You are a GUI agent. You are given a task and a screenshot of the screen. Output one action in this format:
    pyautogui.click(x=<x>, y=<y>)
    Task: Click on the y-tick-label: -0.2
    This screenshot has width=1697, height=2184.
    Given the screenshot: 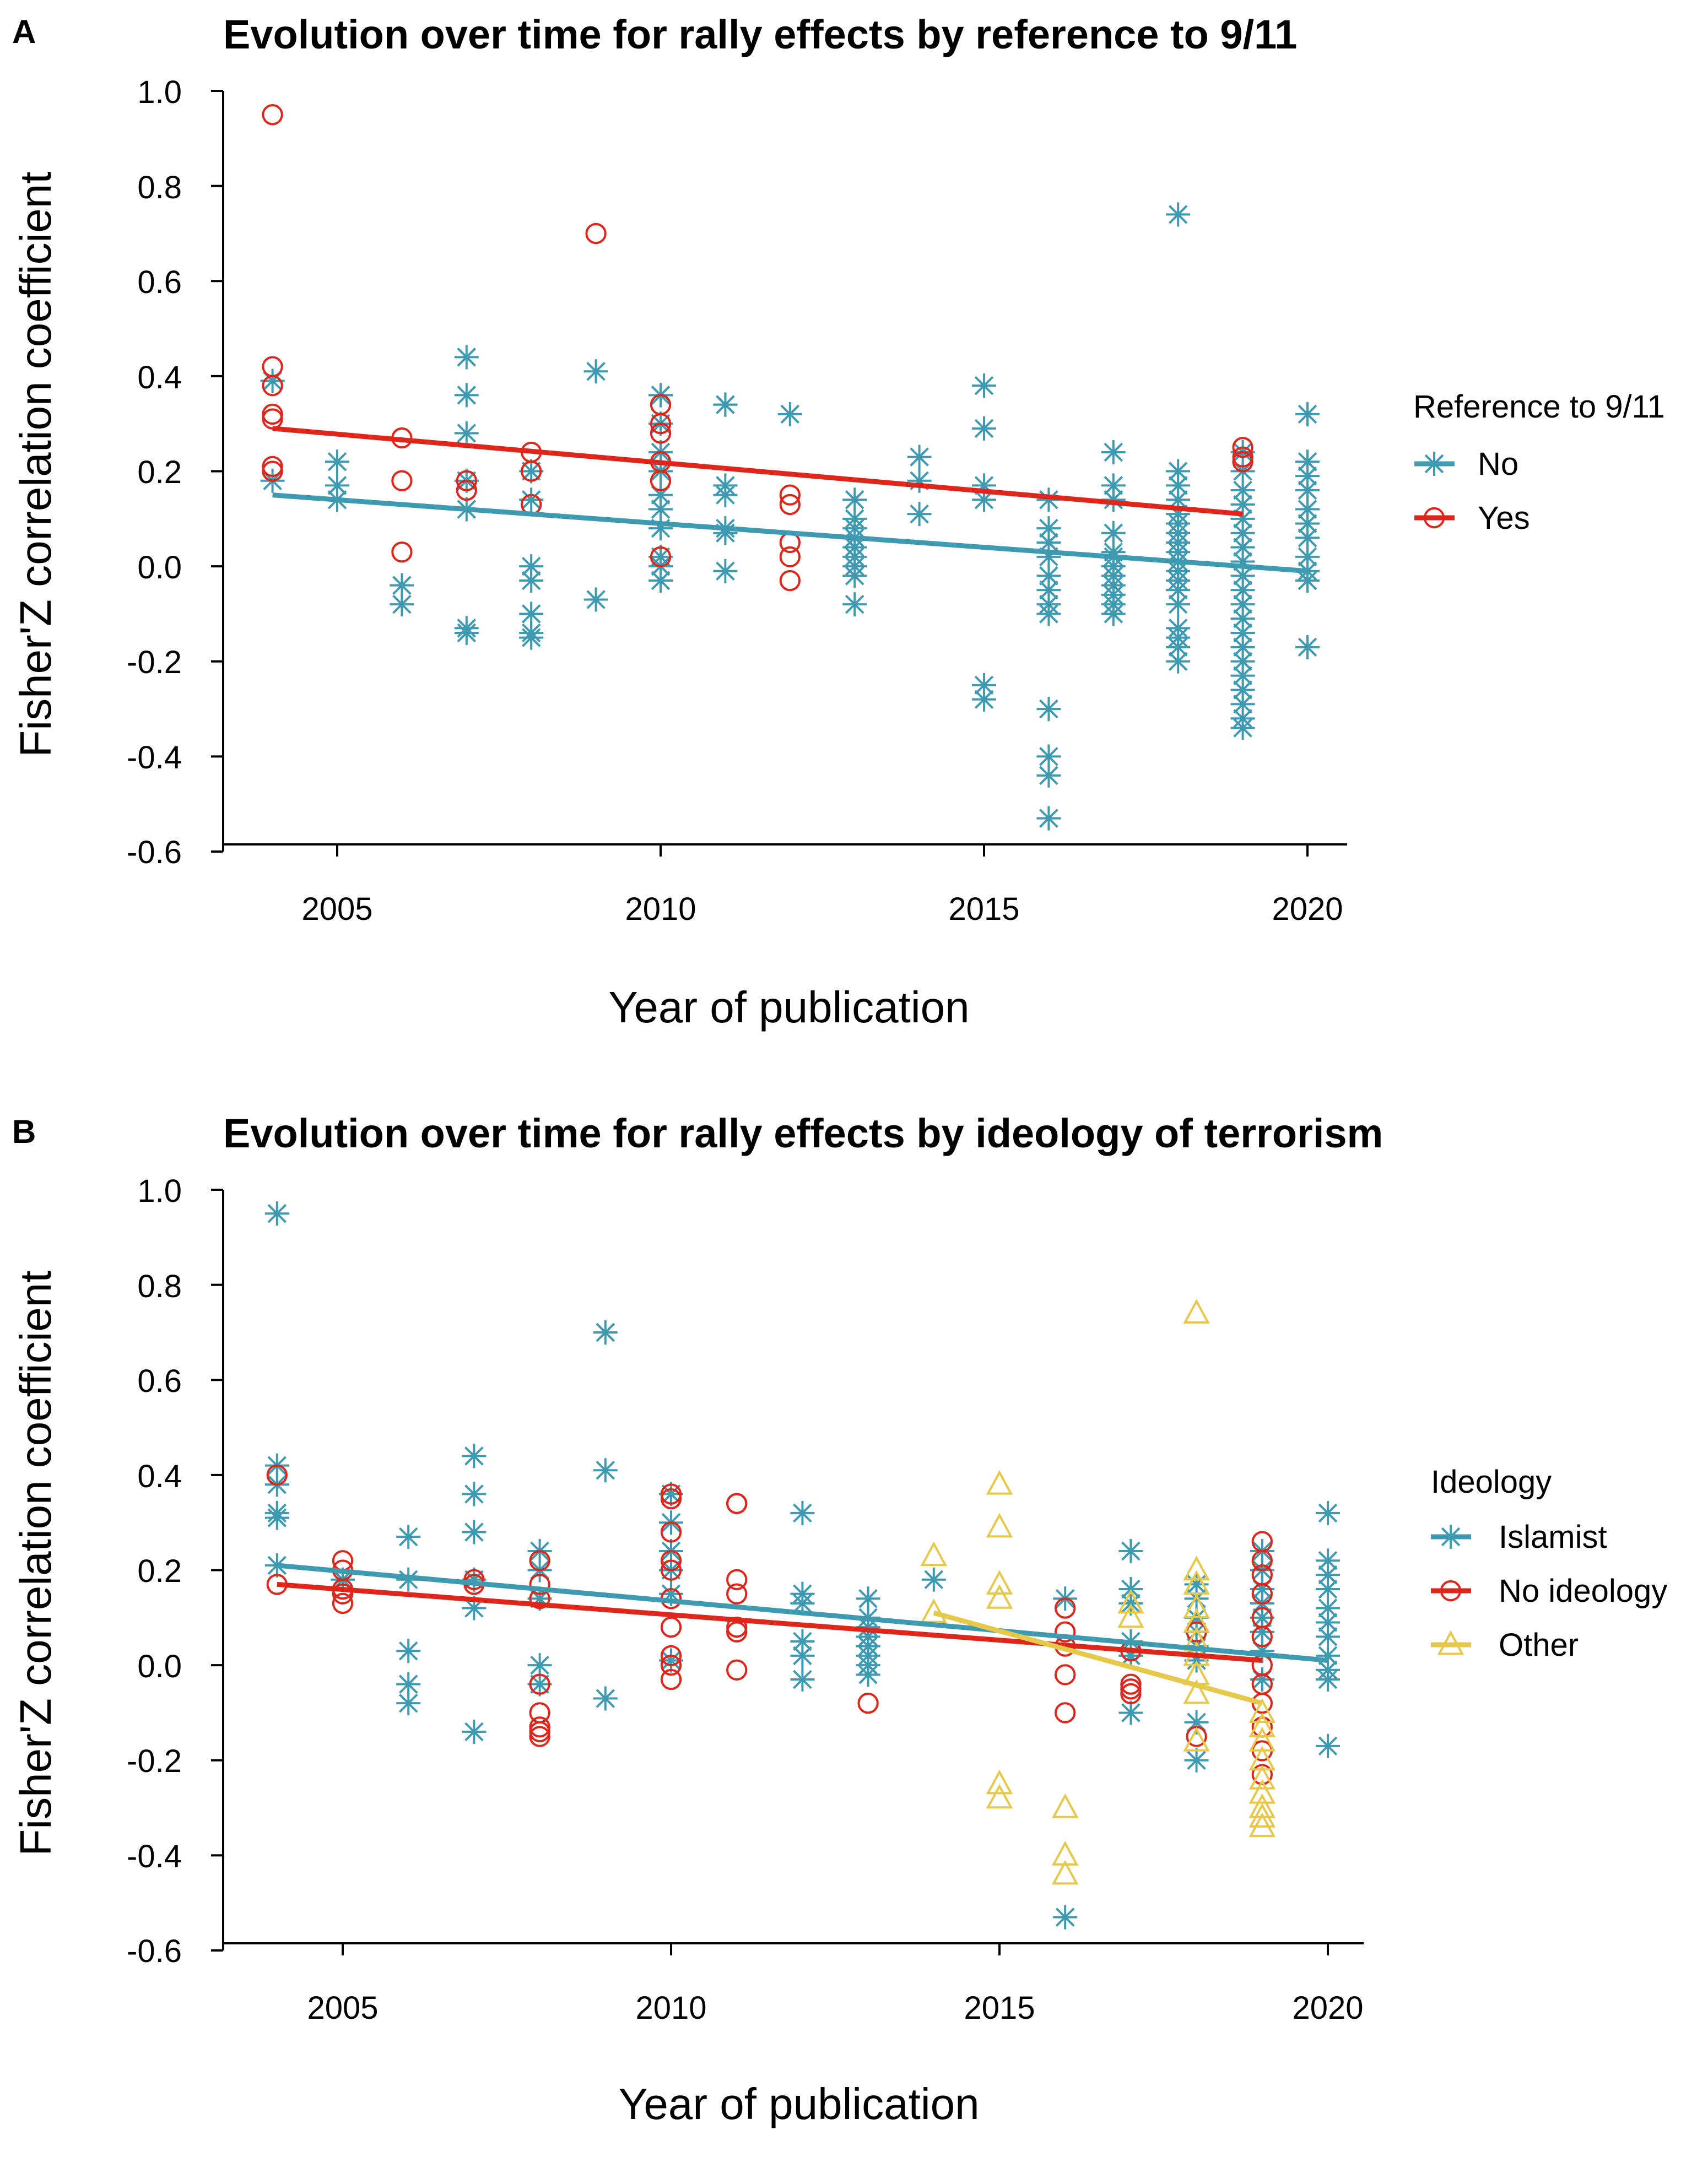 What is the action you would take?
    pyautogui.click(x=154, y=1761)
    